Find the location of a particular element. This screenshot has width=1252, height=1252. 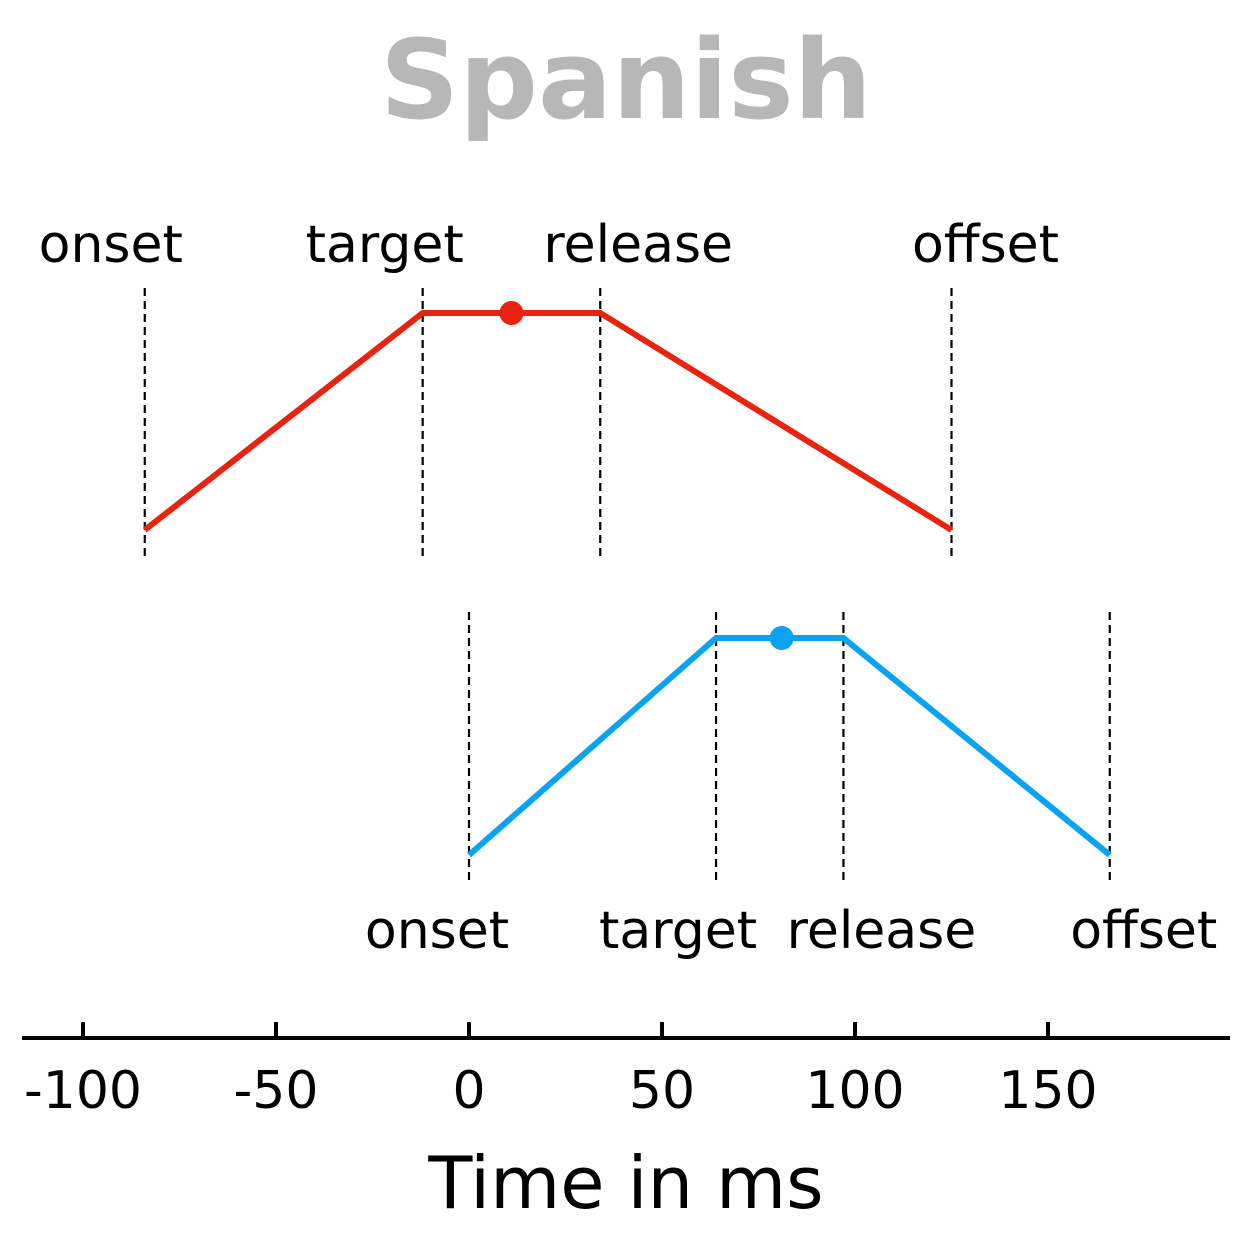

axis-tick-label: 50 is located at coordinates (662, 1091).